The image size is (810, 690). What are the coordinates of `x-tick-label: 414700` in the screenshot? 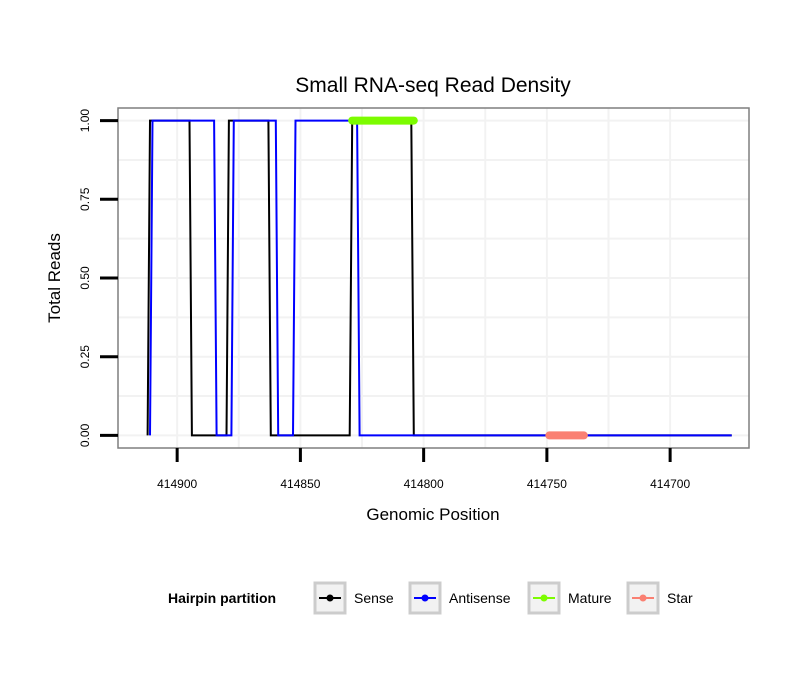 It's located at (670, 484).